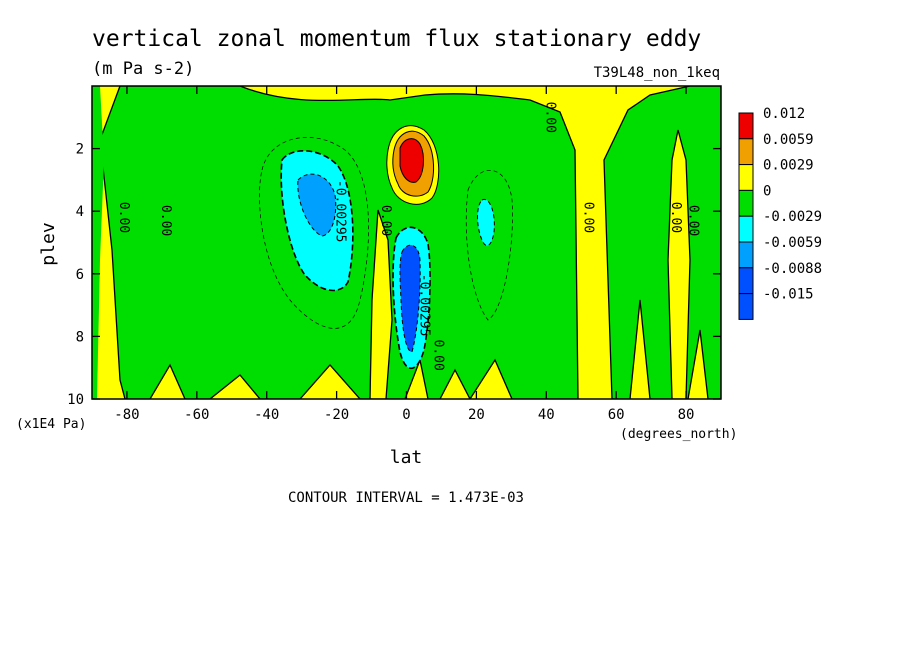 Image resolution: width=904 pixels, height=654 pixels. Describe the element at coordinates (686, 415) in the screenshot. I see `x-tick-label: 80` at that location.